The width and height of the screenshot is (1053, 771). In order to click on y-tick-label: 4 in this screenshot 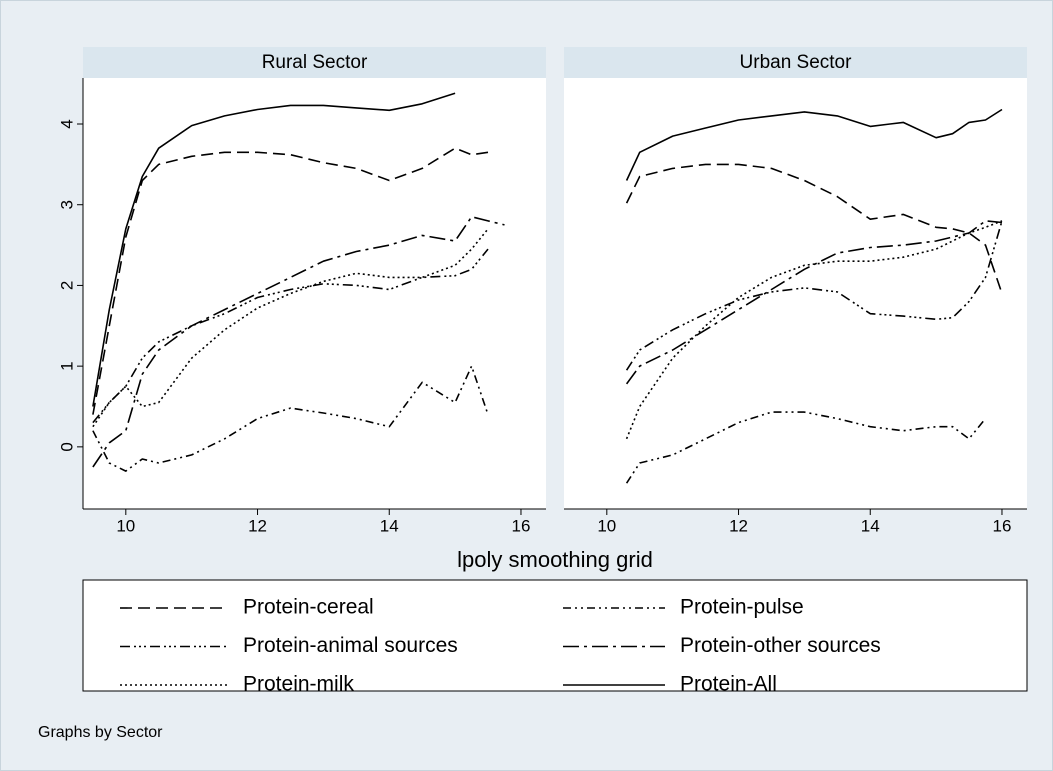, I will do `click(66, 123)`.